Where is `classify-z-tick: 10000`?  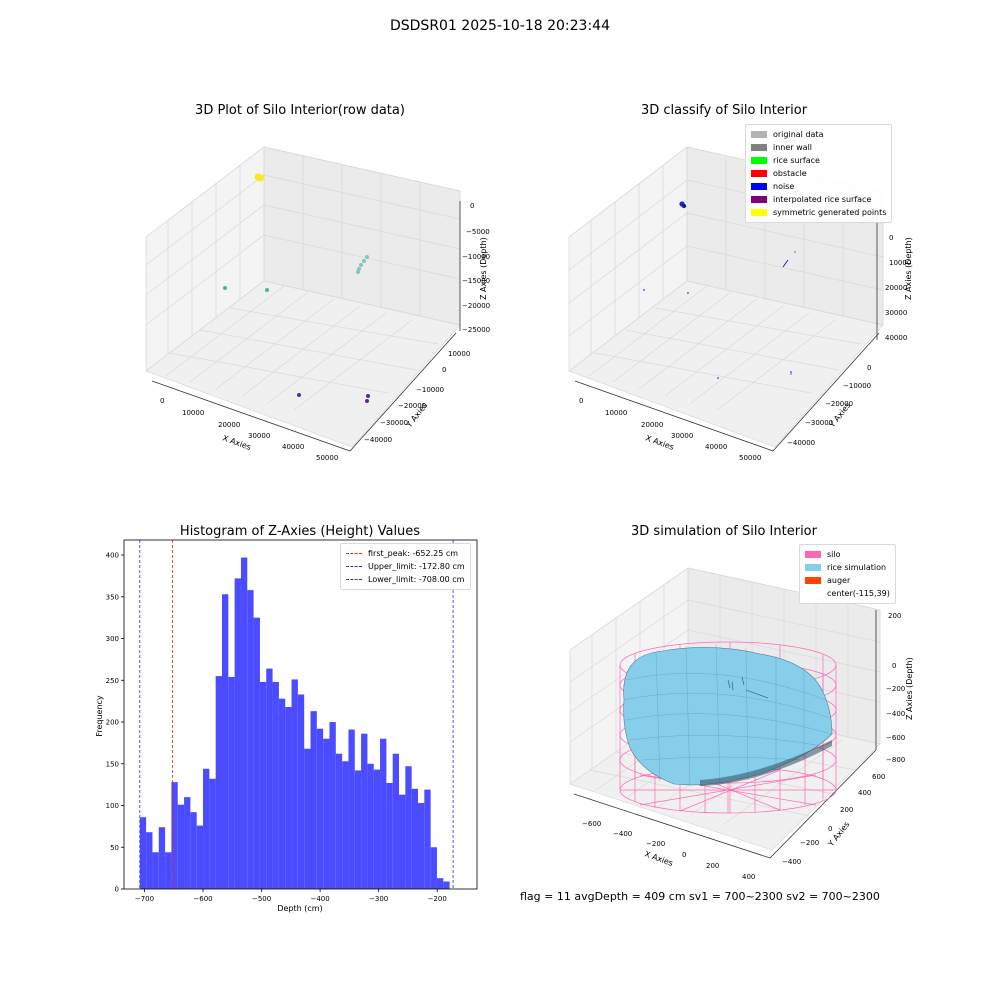
classify-z-tick: 10000 is located at coordinates (900, 263).